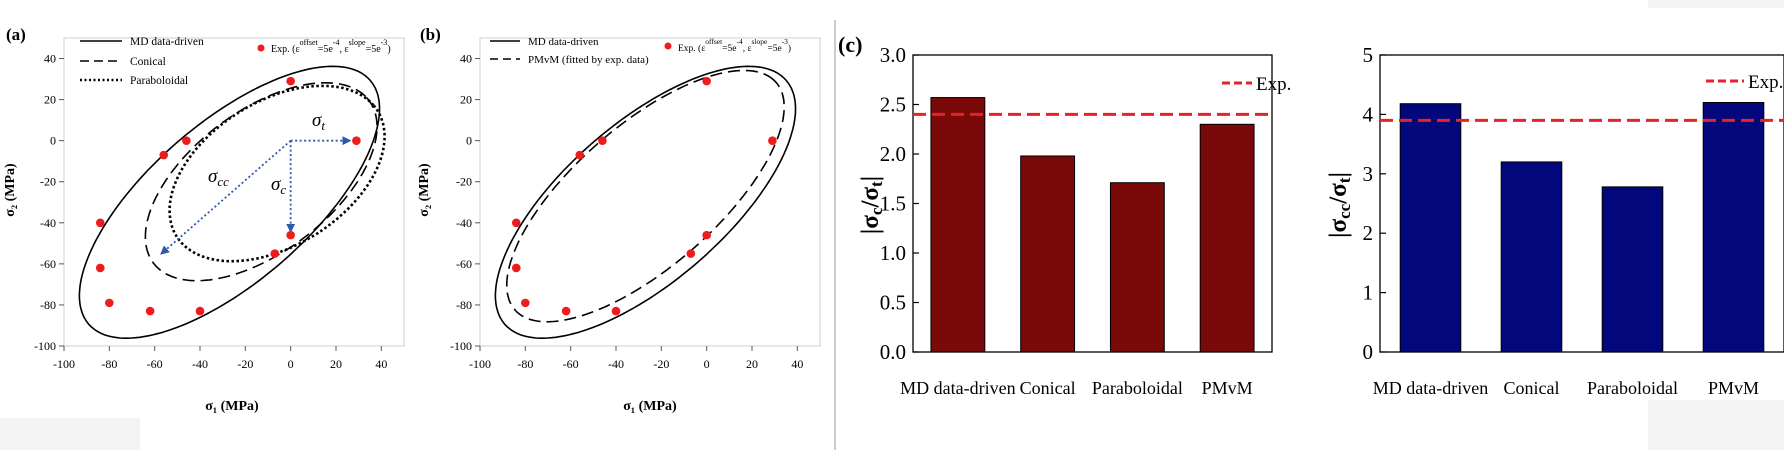 Image resolution: width=1784 pixels, height=450 pixels. I want to click on panel-d-legend-label: Exp., so click(1765, 82).